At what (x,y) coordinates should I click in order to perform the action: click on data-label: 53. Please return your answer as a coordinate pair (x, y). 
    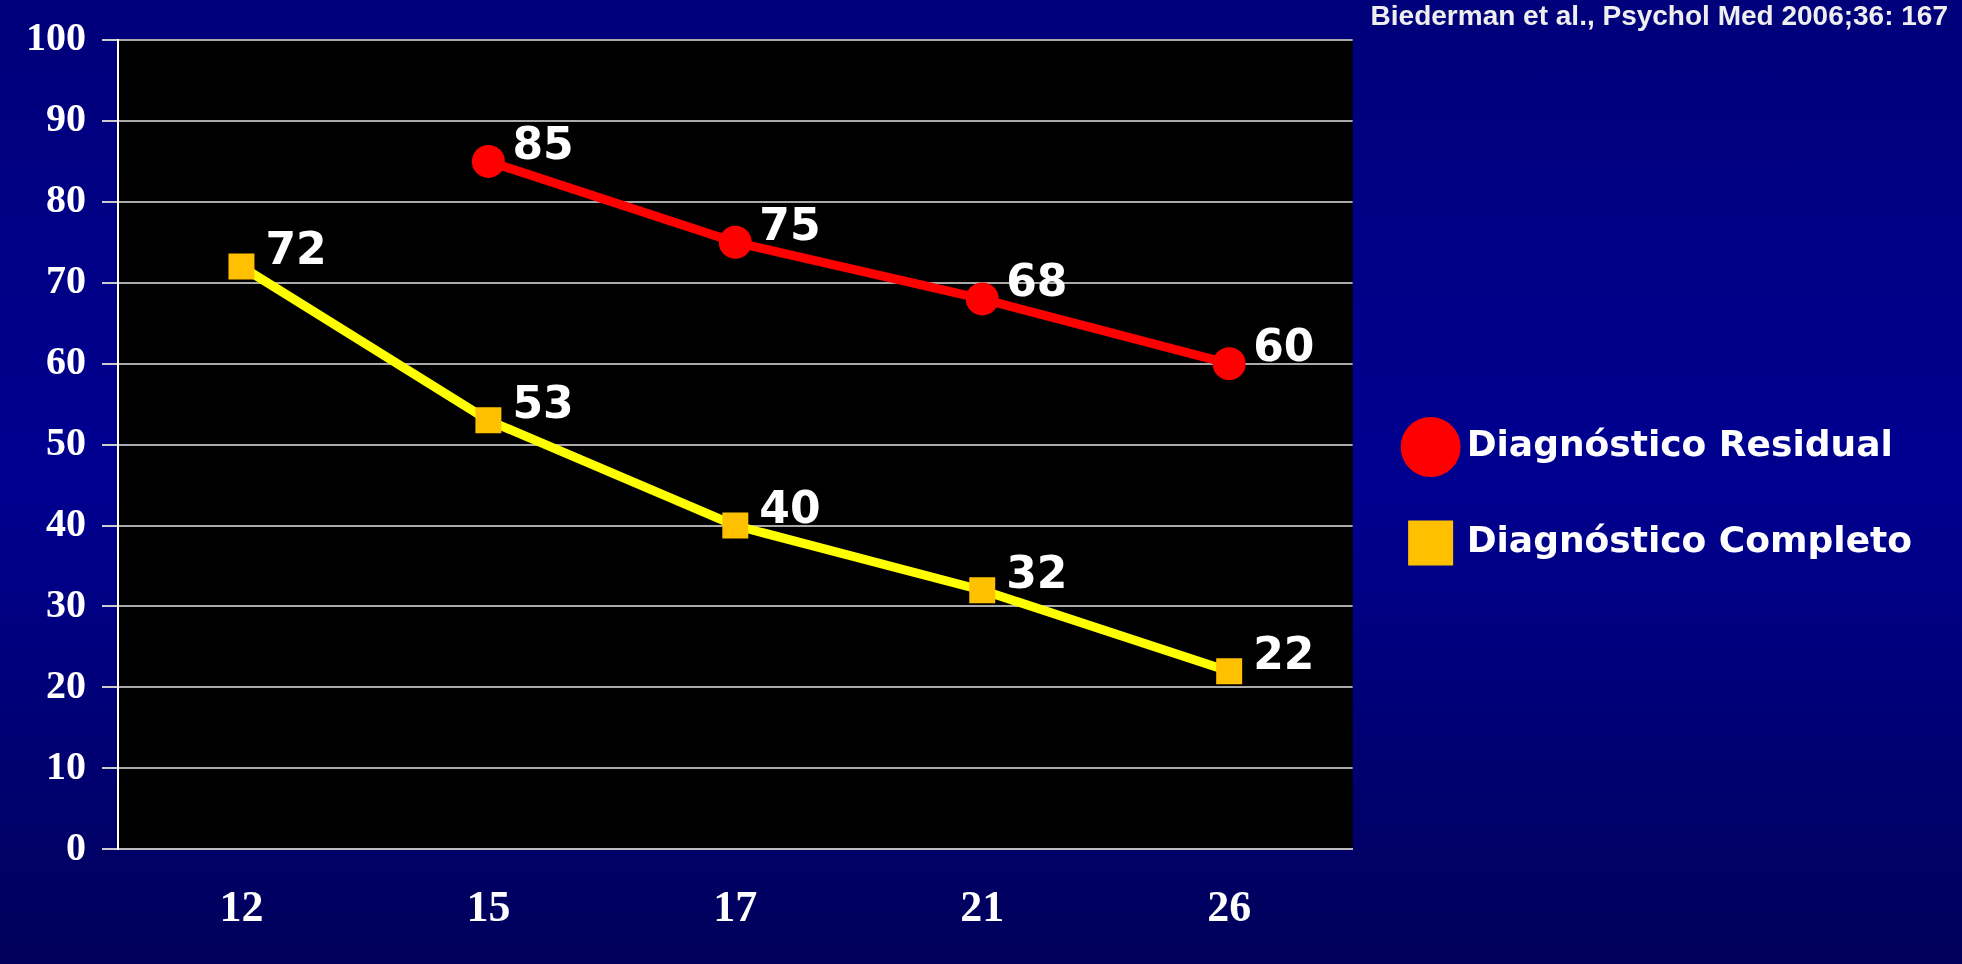
    Looking at the image, I should click on (543, 402).